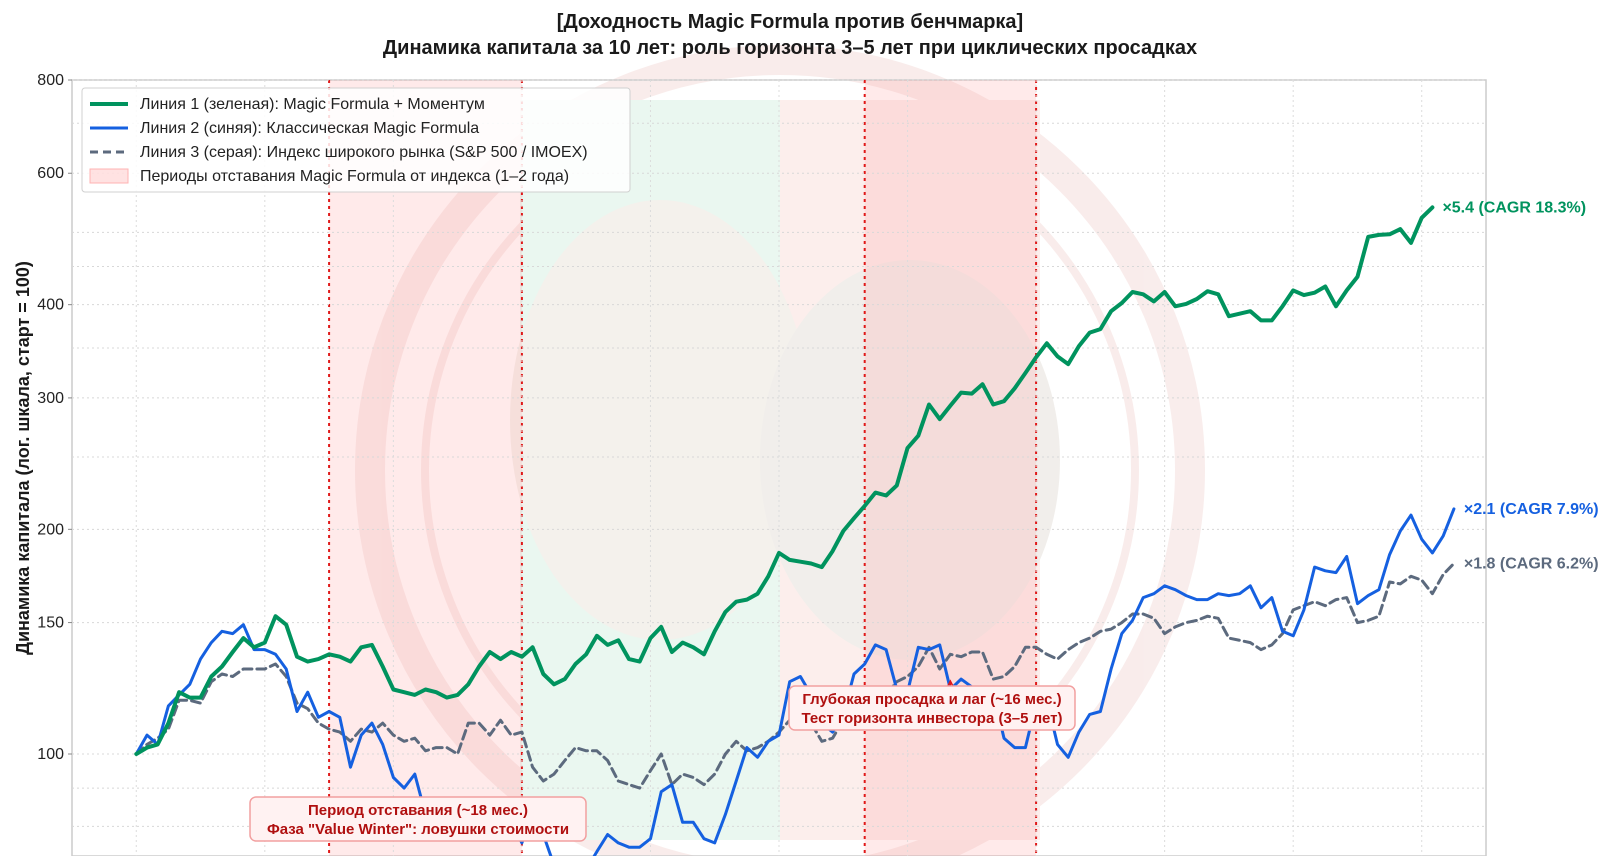  I want to click on y-tick-label: 200, so click(50, 529).